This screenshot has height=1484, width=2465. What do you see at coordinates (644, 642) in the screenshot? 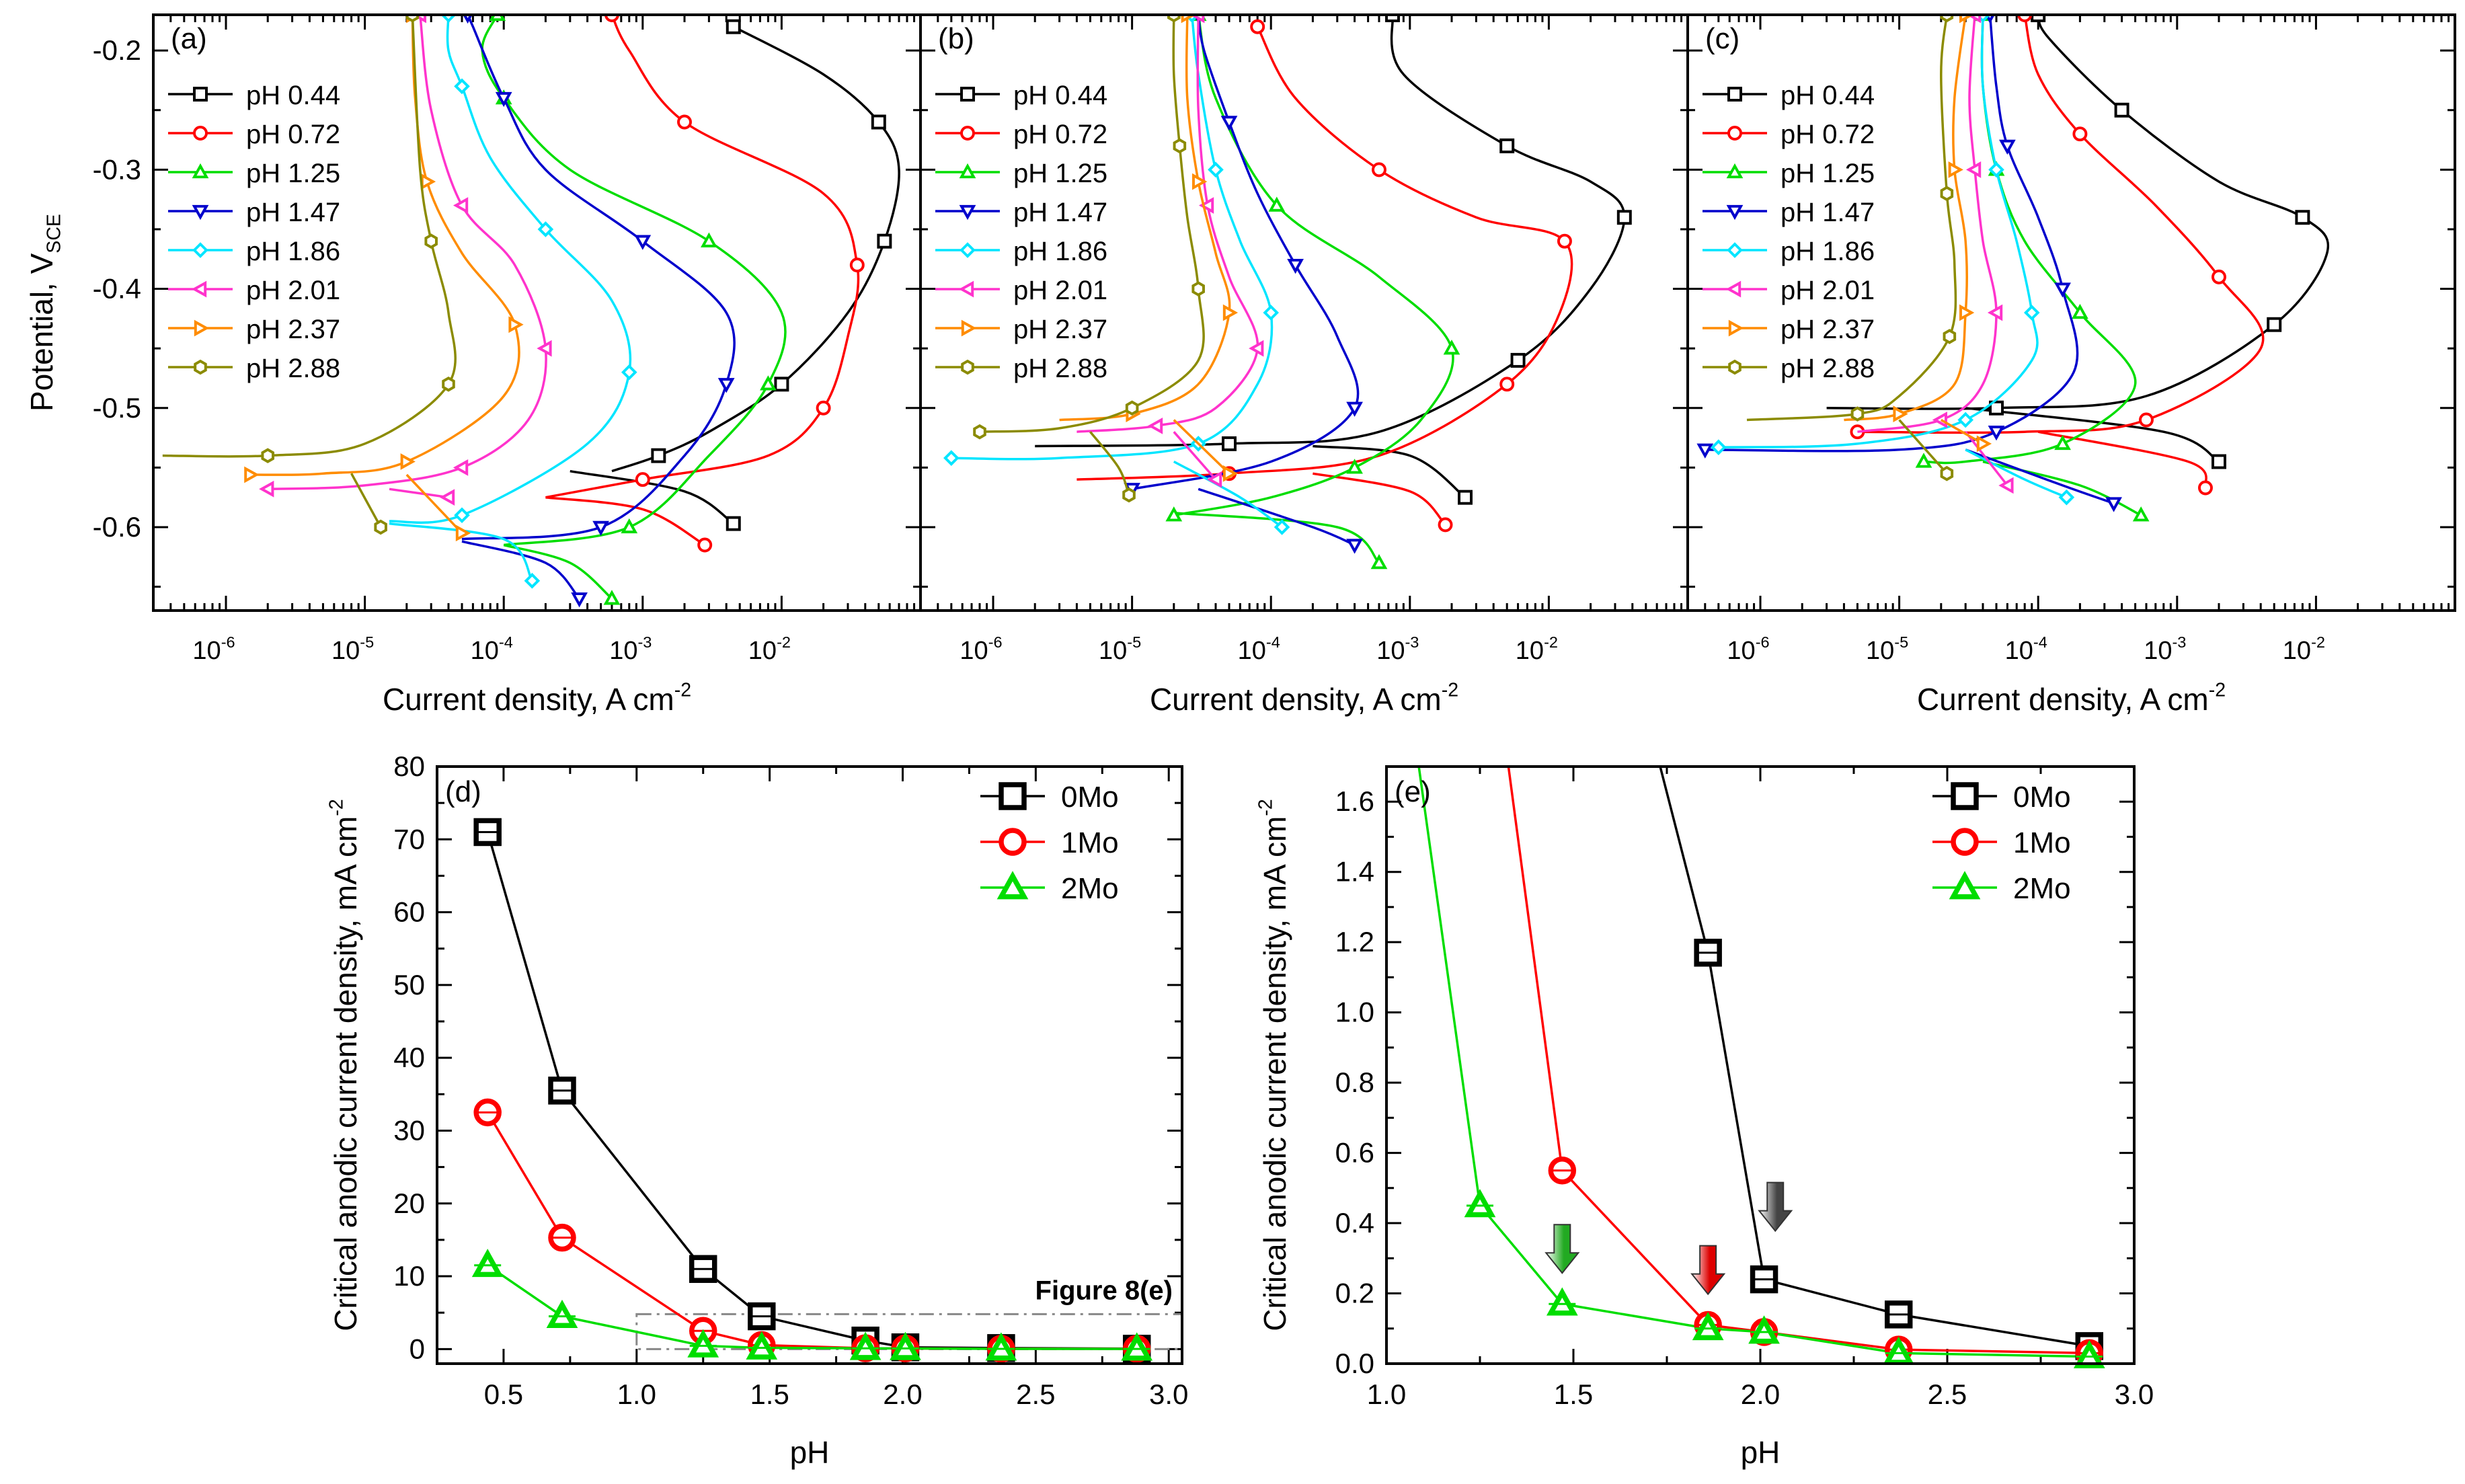
I see `x-tick-label-superscript: -3` at bounding box center [644, 642].